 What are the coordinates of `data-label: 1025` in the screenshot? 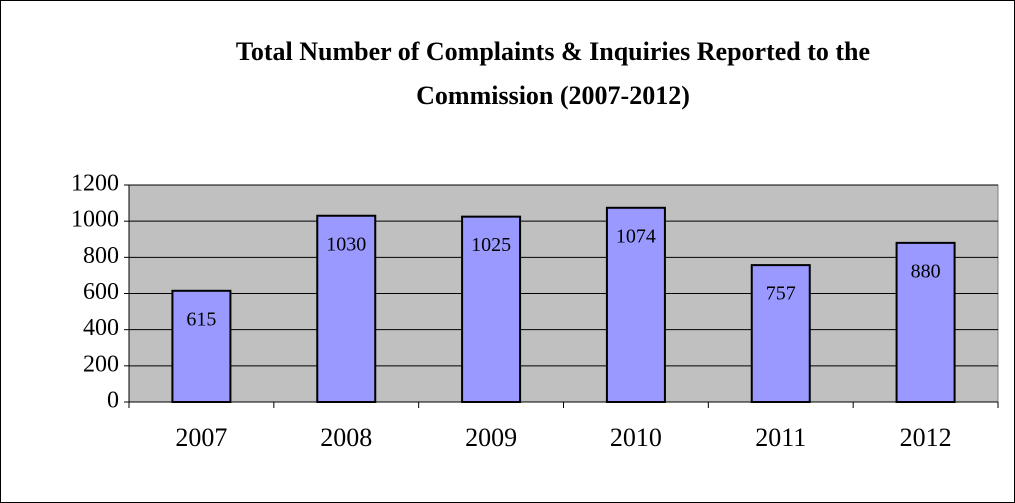 It's located at (491, 245).